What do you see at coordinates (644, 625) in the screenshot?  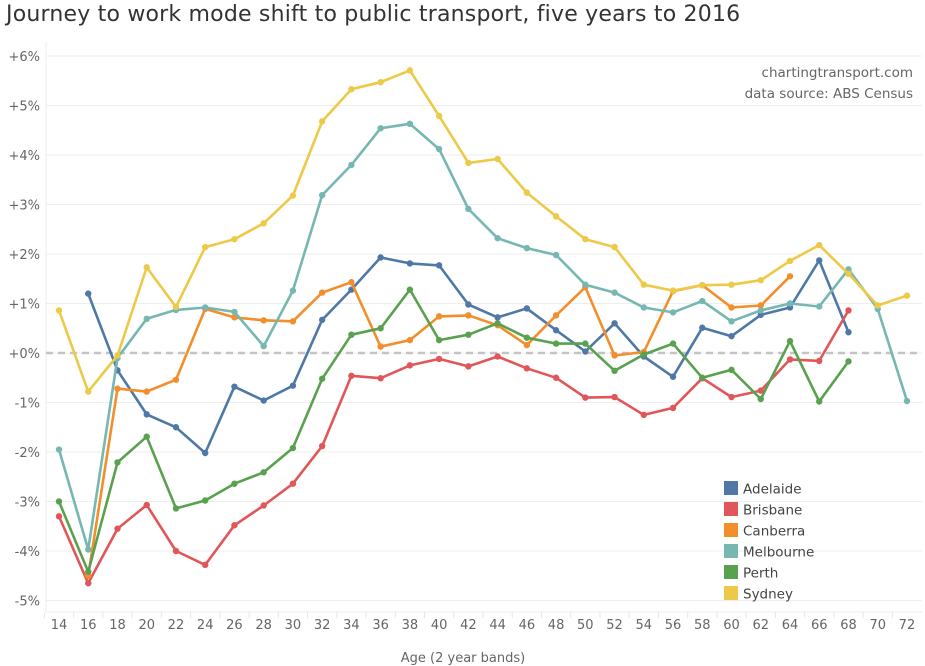 I see `x-tick-label: 54` at bounding box center [644, 625].